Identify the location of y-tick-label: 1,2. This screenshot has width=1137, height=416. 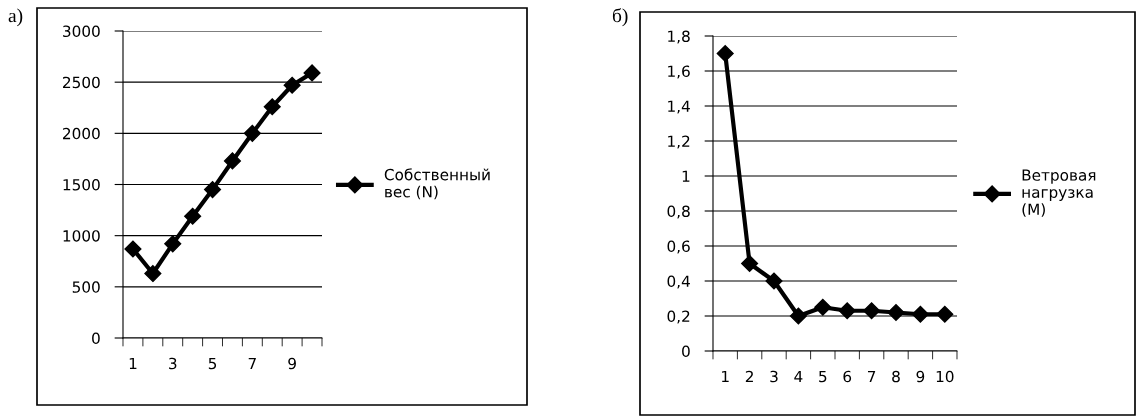
(679, 142).